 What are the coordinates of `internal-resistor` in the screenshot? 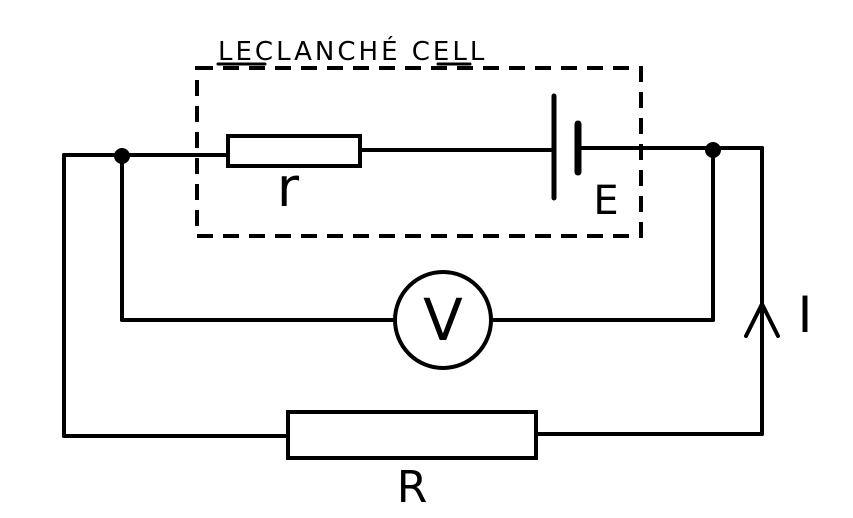 It's located at (294, 151).